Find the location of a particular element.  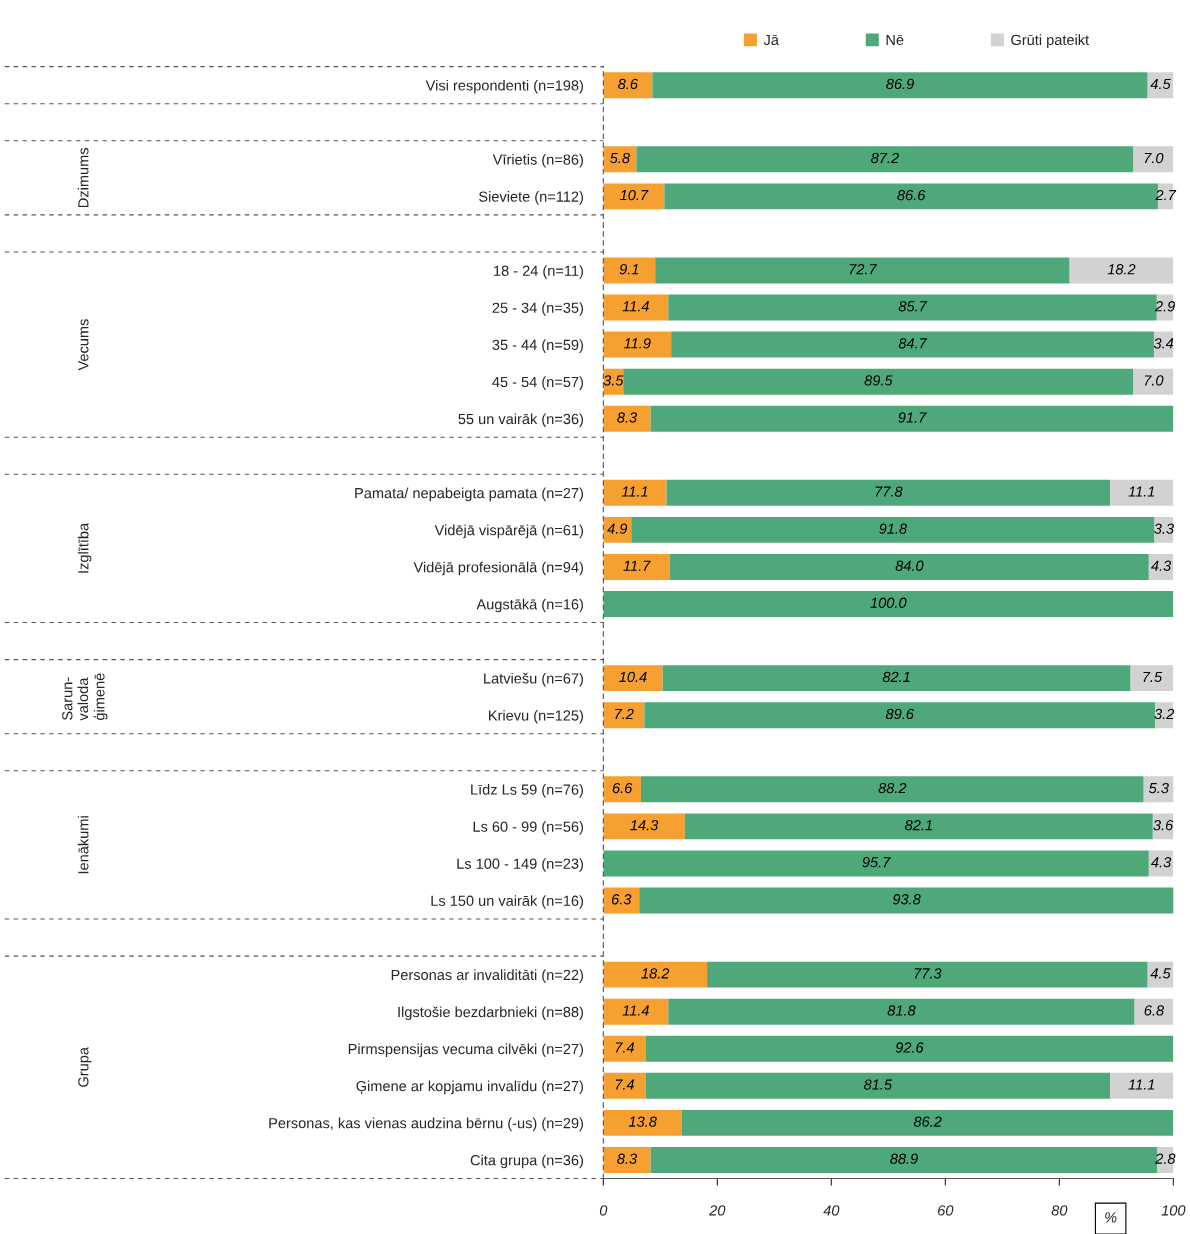

y-tick-label: Vidējā vispārējā (n=61) is located at coordinates (508, 531).